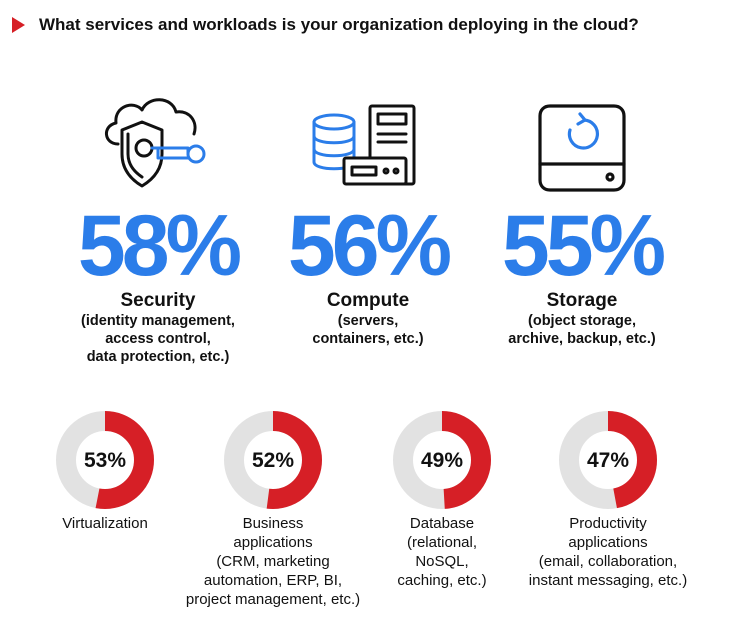 Image resolution: width=736 pixels, height=635 pixels. Describe the element at coordinates (18, 25) in the screenshot. I see `triangle-bullet-icon` at that location.